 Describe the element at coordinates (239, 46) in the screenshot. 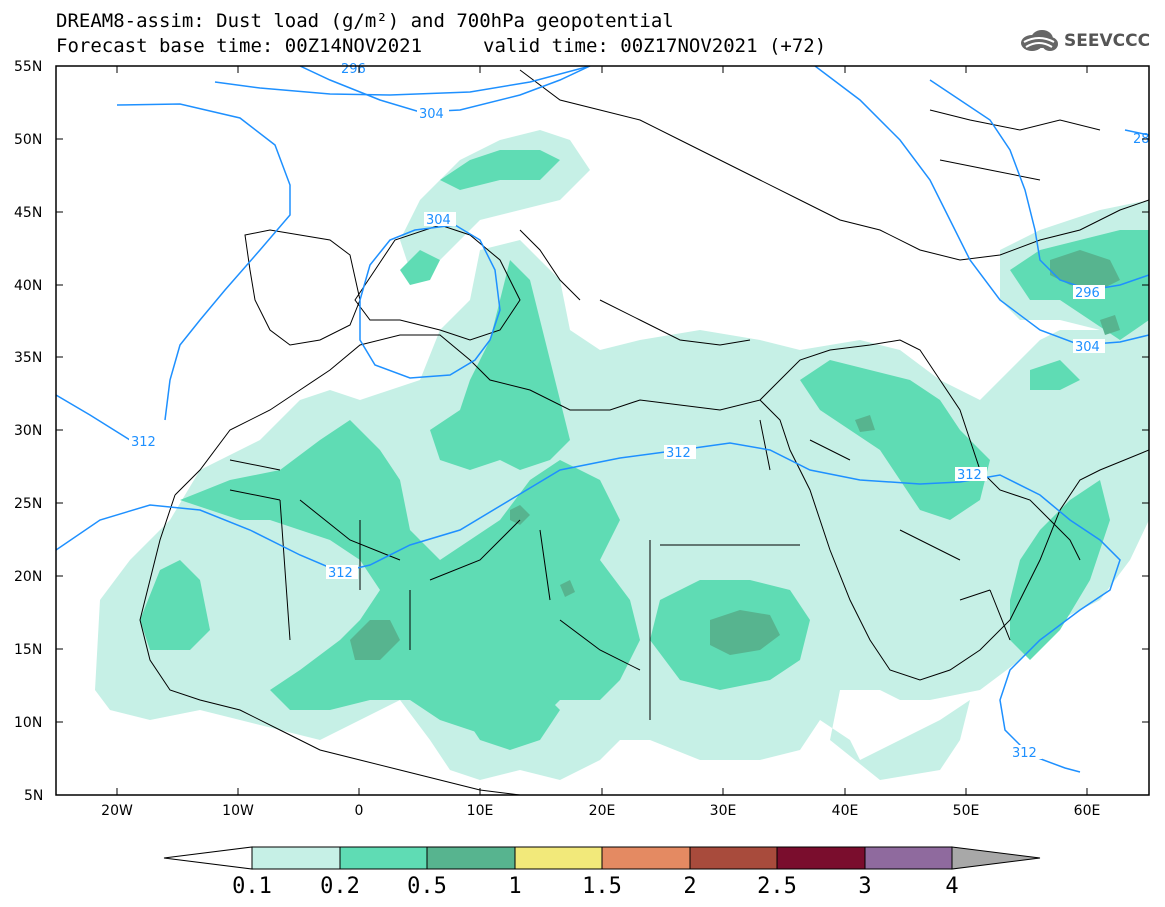

I see `forecast-base-time: Forecast base time: 00Z14NOV2021` at that location.